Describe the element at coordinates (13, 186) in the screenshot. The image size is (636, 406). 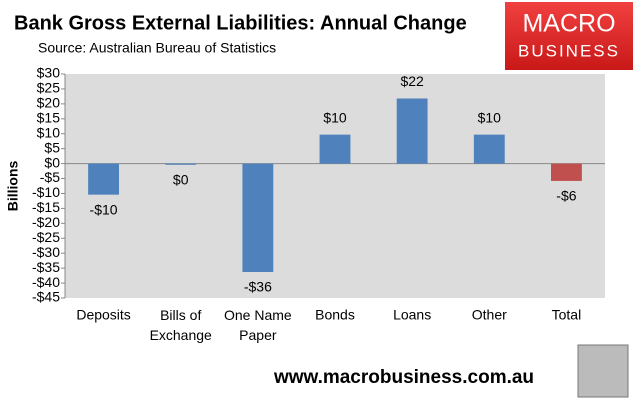
I see `y-axis-label: Billions` at that location.